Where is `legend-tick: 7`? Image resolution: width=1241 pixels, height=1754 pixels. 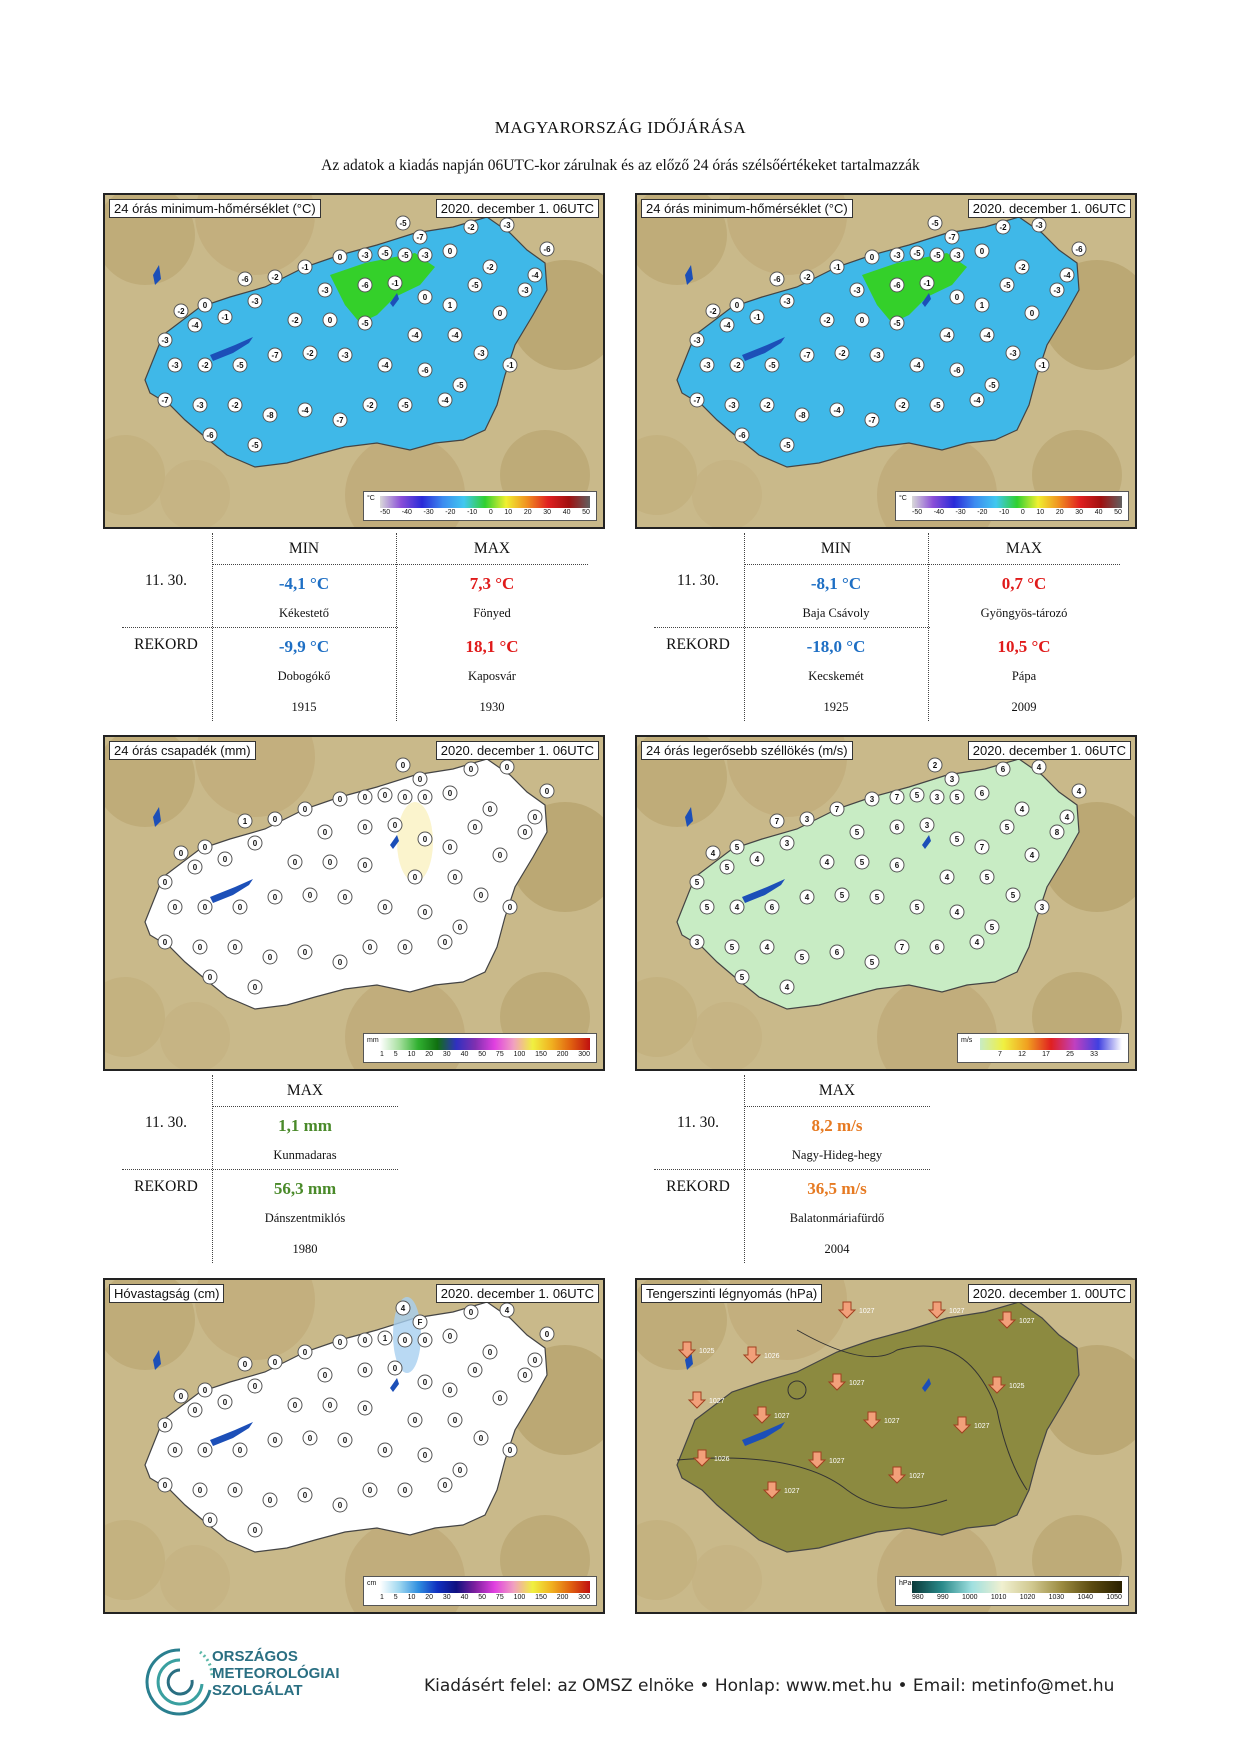 legend-tick: 7 is located at coordinates (1000, 1054).